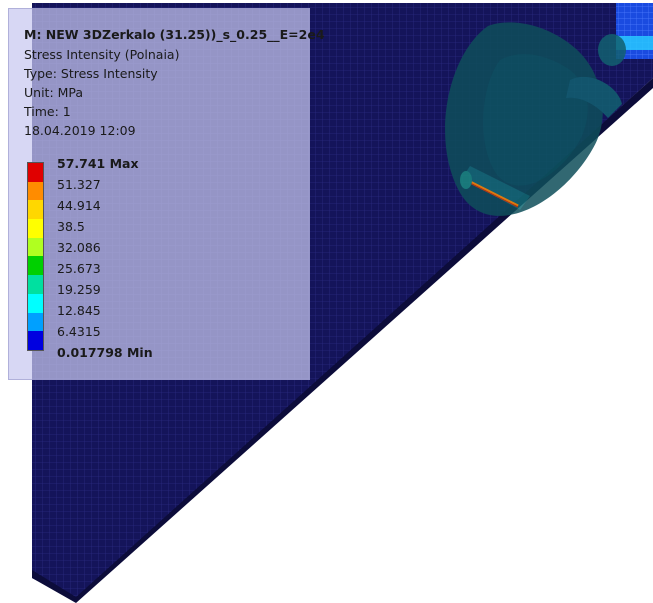 The image size is (653, 603). Describe the element at coordinates (79, 310) in the screenshot. I see `legend-label: 12.845` at that location.